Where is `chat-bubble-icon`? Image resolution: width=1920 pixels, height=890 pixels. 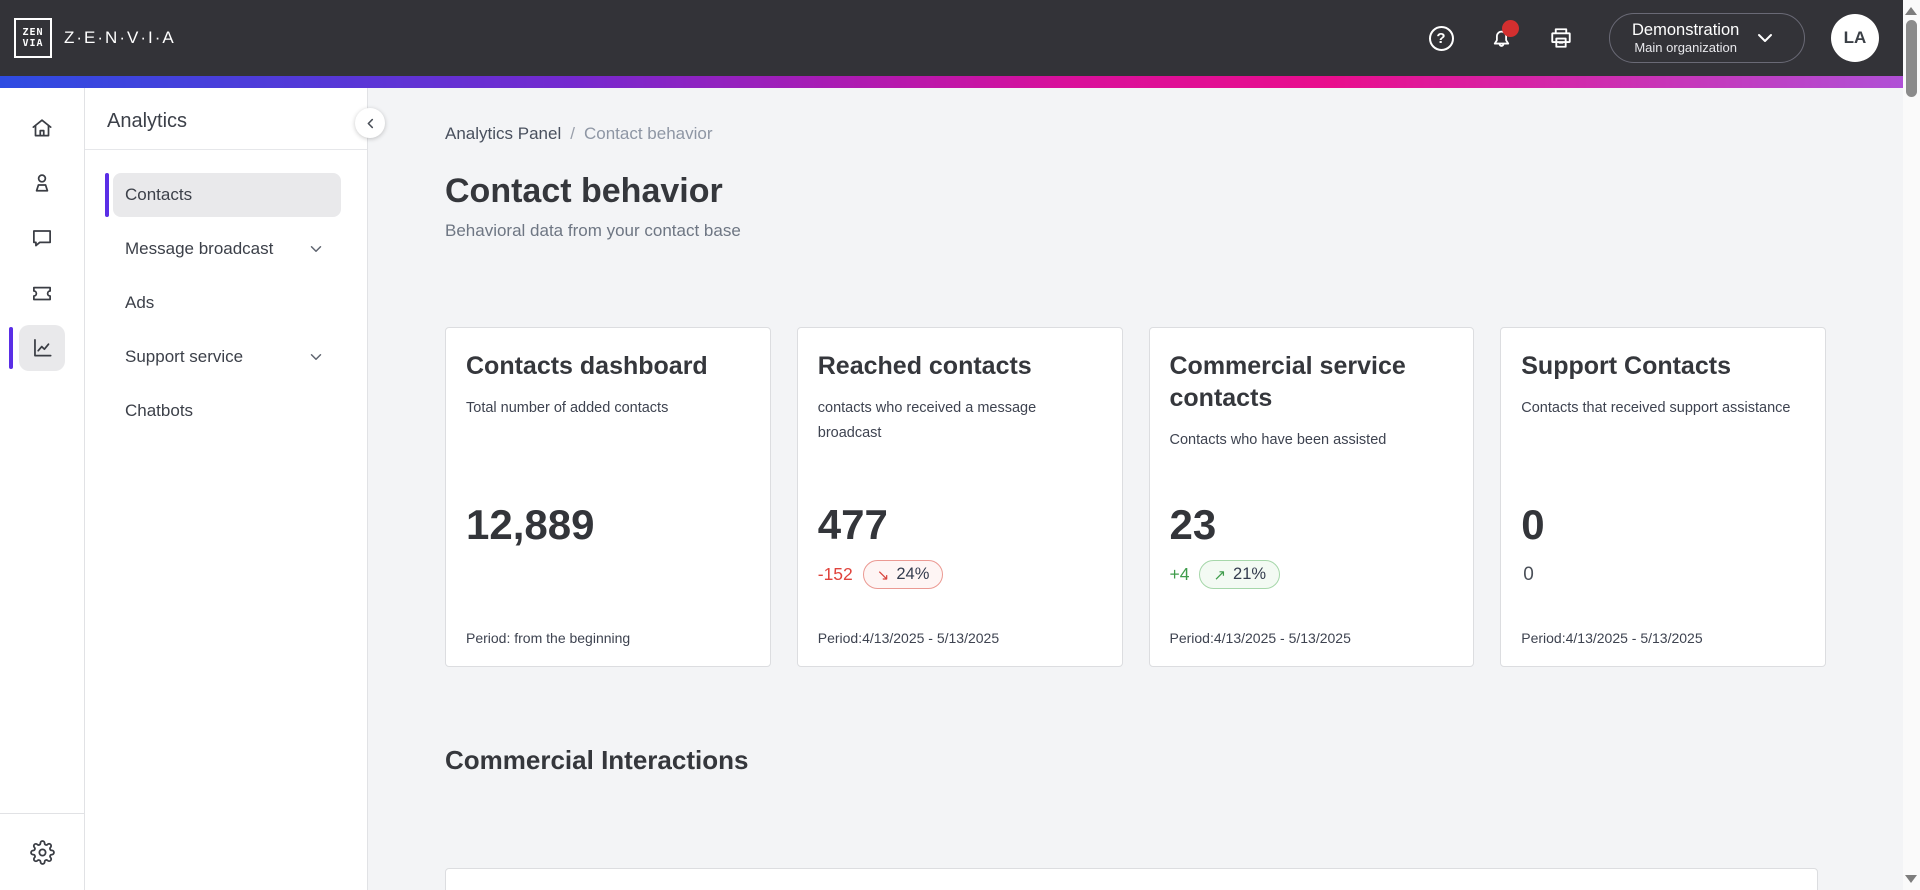
chat-bubble-icon is located at coordinates (42, 238).